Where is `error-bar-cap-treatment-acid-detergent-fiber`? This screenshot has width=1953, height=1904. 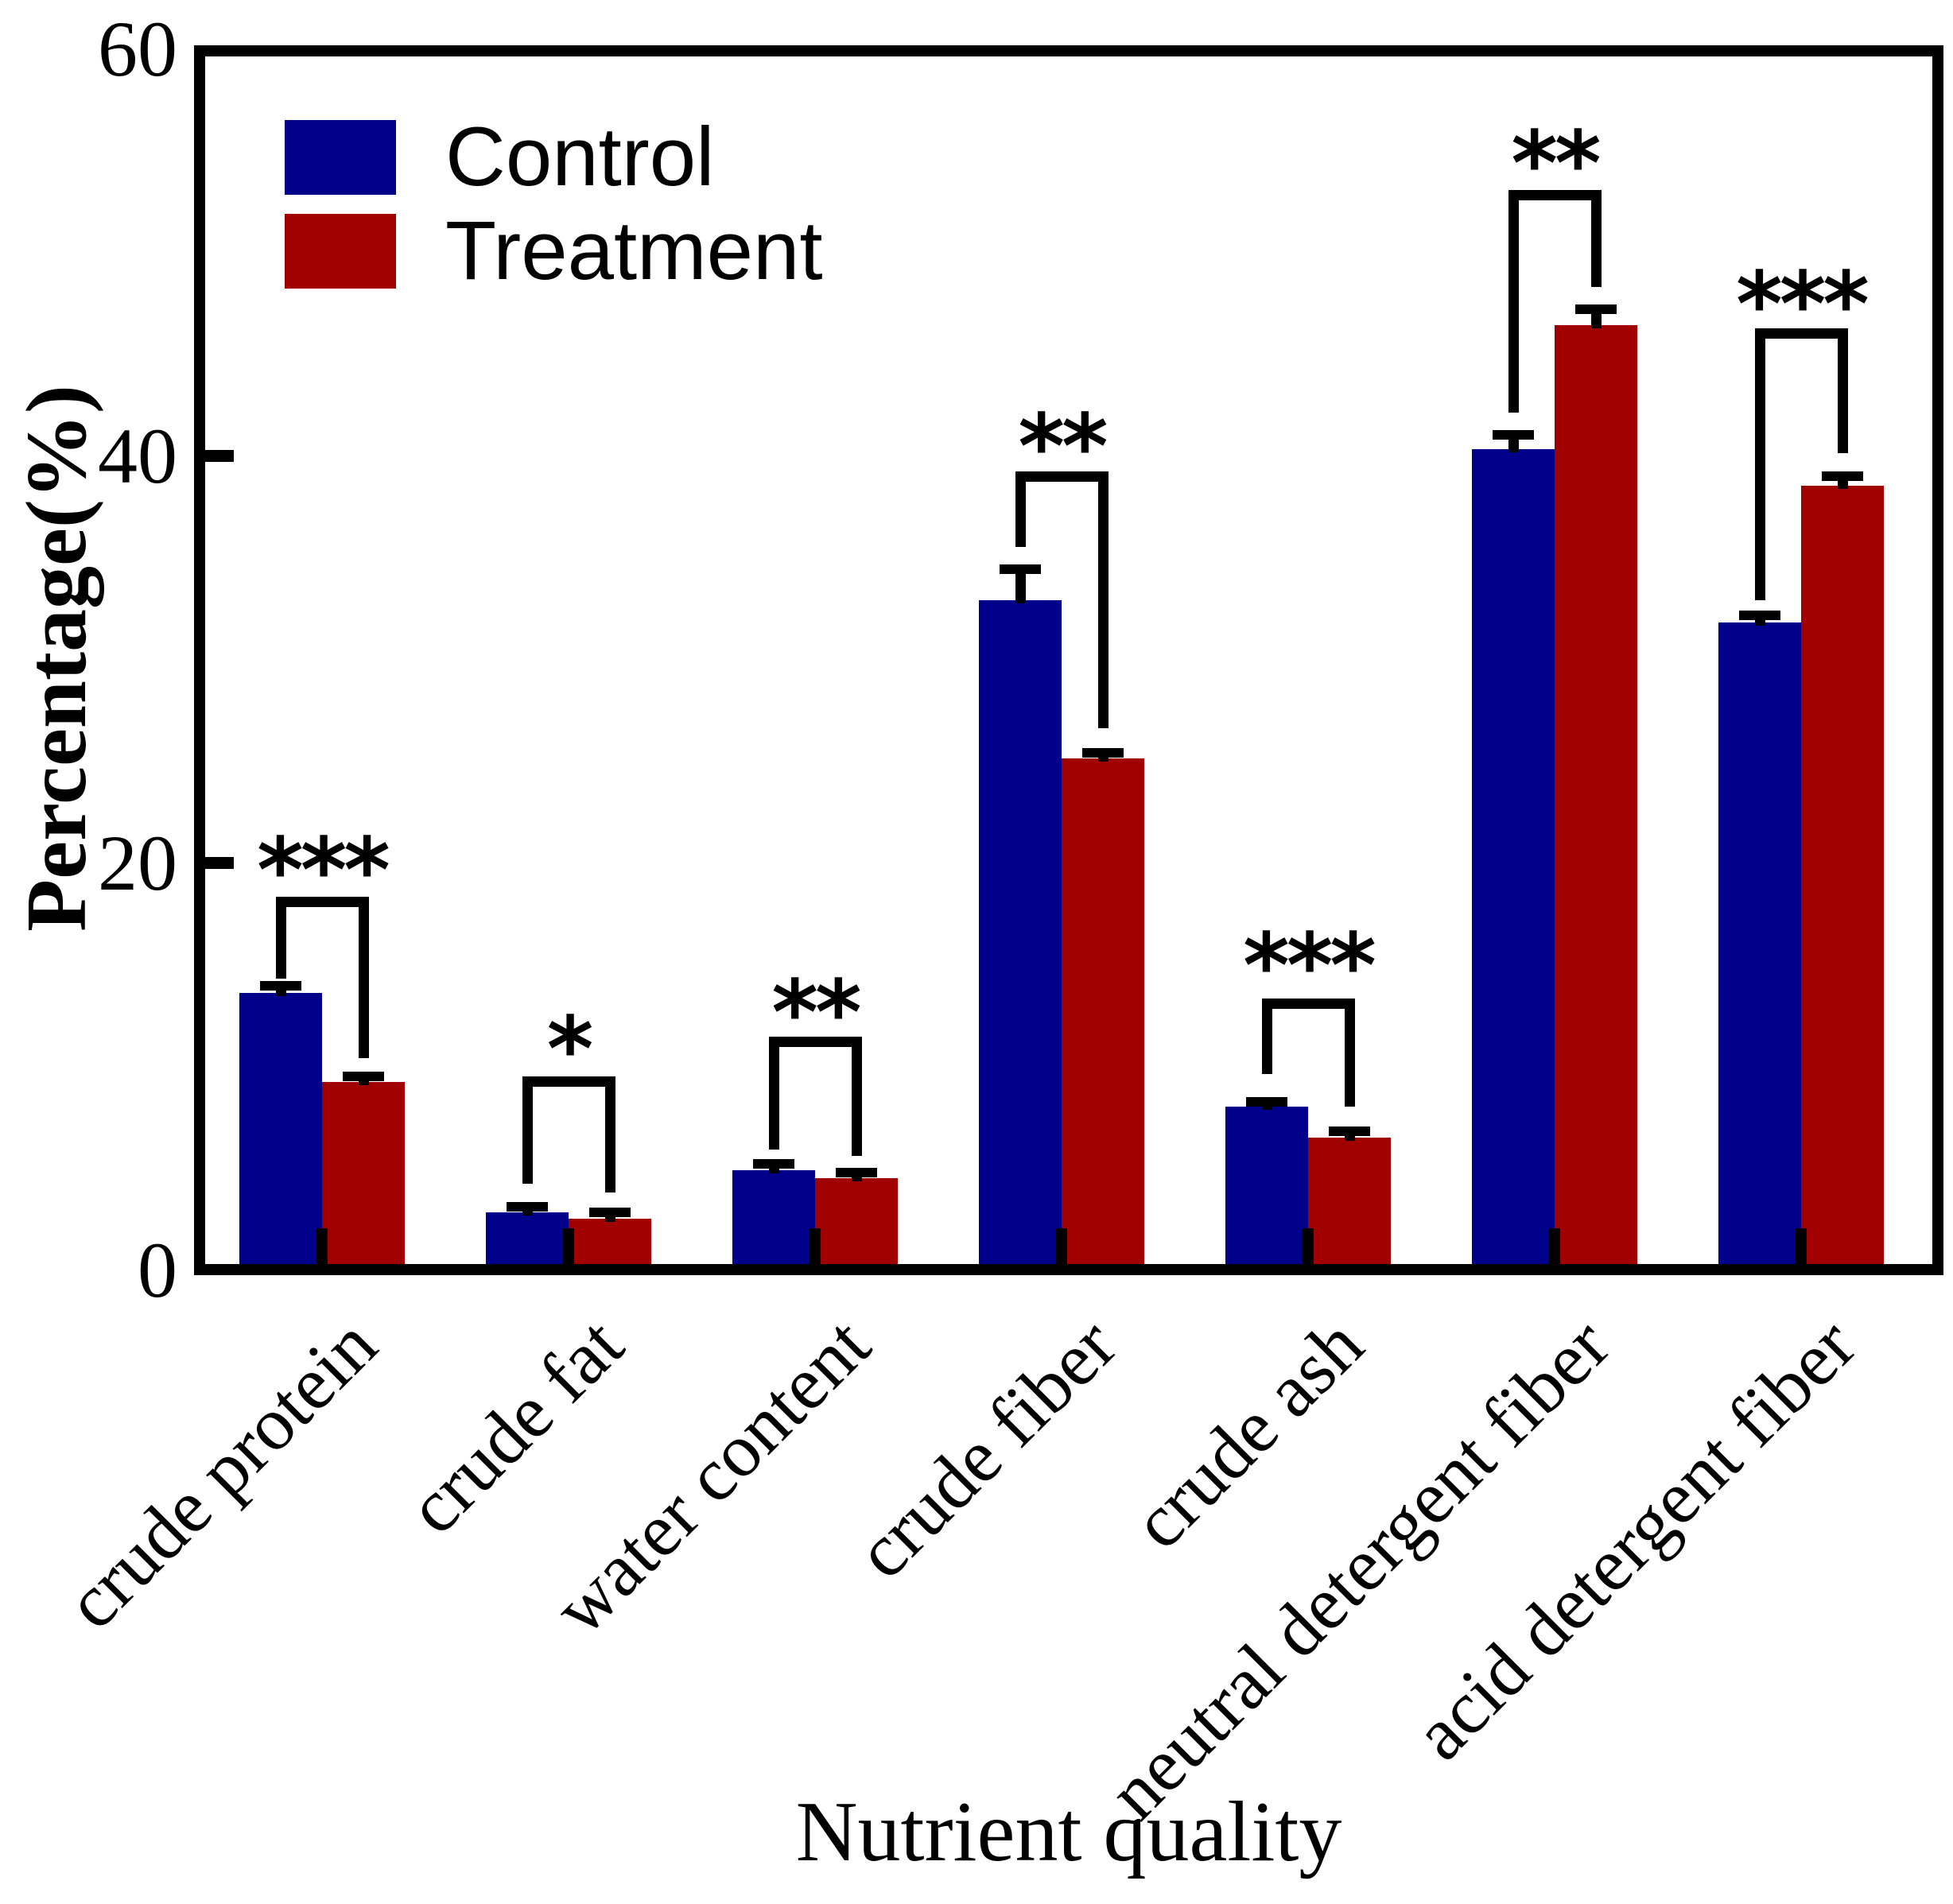 error-bar-cap-treatment-acid-detergent-fiber is located at coordinates (1842, 476).